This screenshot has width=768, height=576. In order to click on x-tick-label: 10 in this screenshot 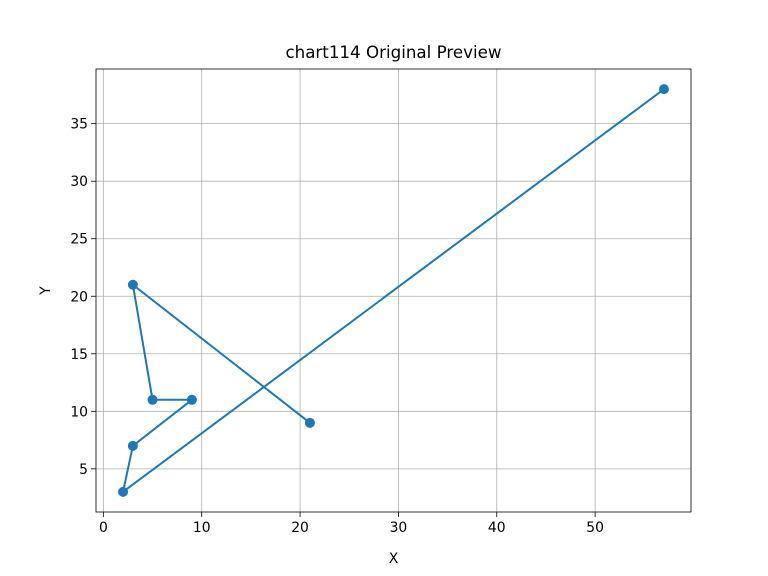, I will do `click(202, 528)`.